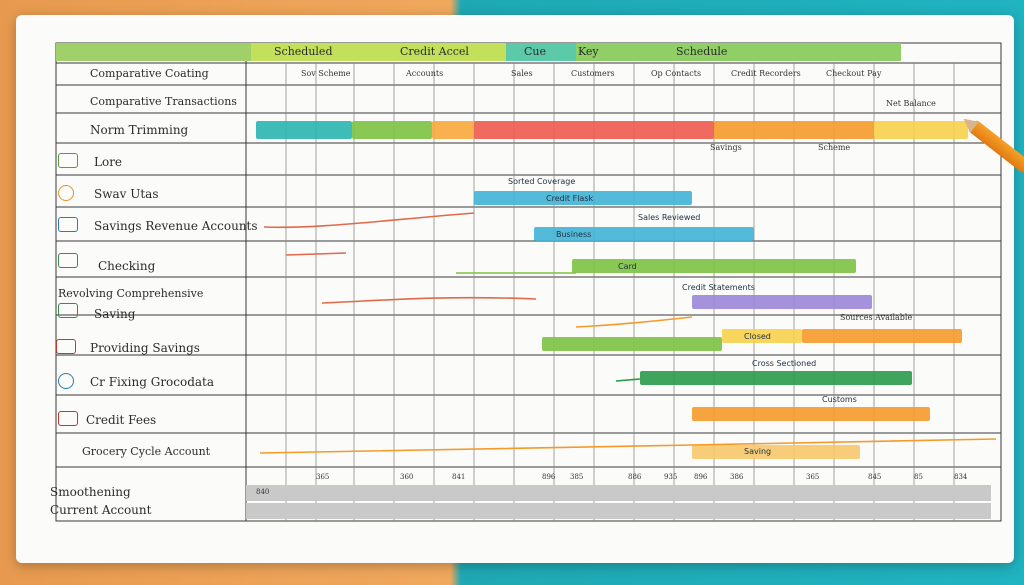 This screenshot has height=585, width=1024. I want to click on timeline-bar-teal, so click(304, 130).